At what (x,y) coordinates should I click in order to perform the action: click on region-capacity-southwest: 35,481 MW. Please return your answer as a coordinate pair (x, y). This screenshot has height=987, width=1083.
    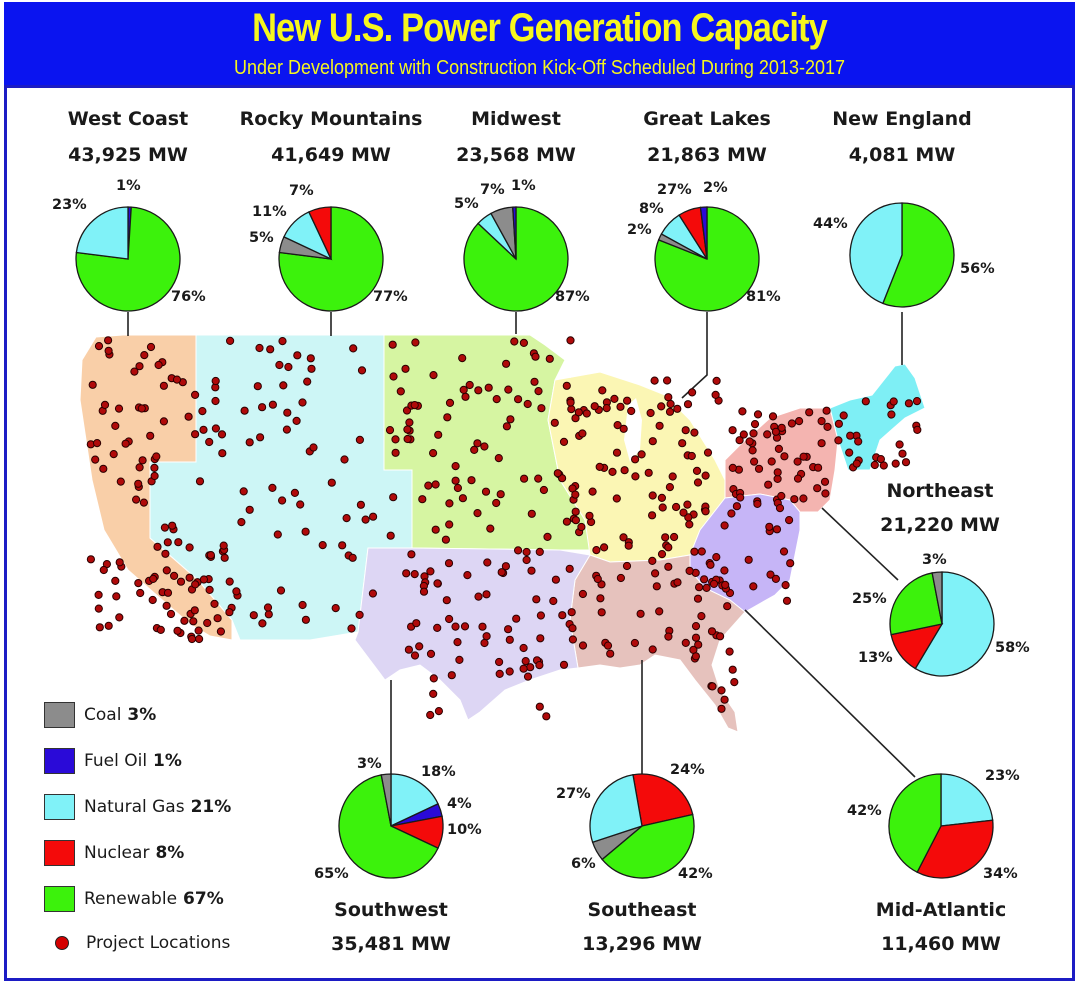
    Looking at the image, I should click on (391, 944).